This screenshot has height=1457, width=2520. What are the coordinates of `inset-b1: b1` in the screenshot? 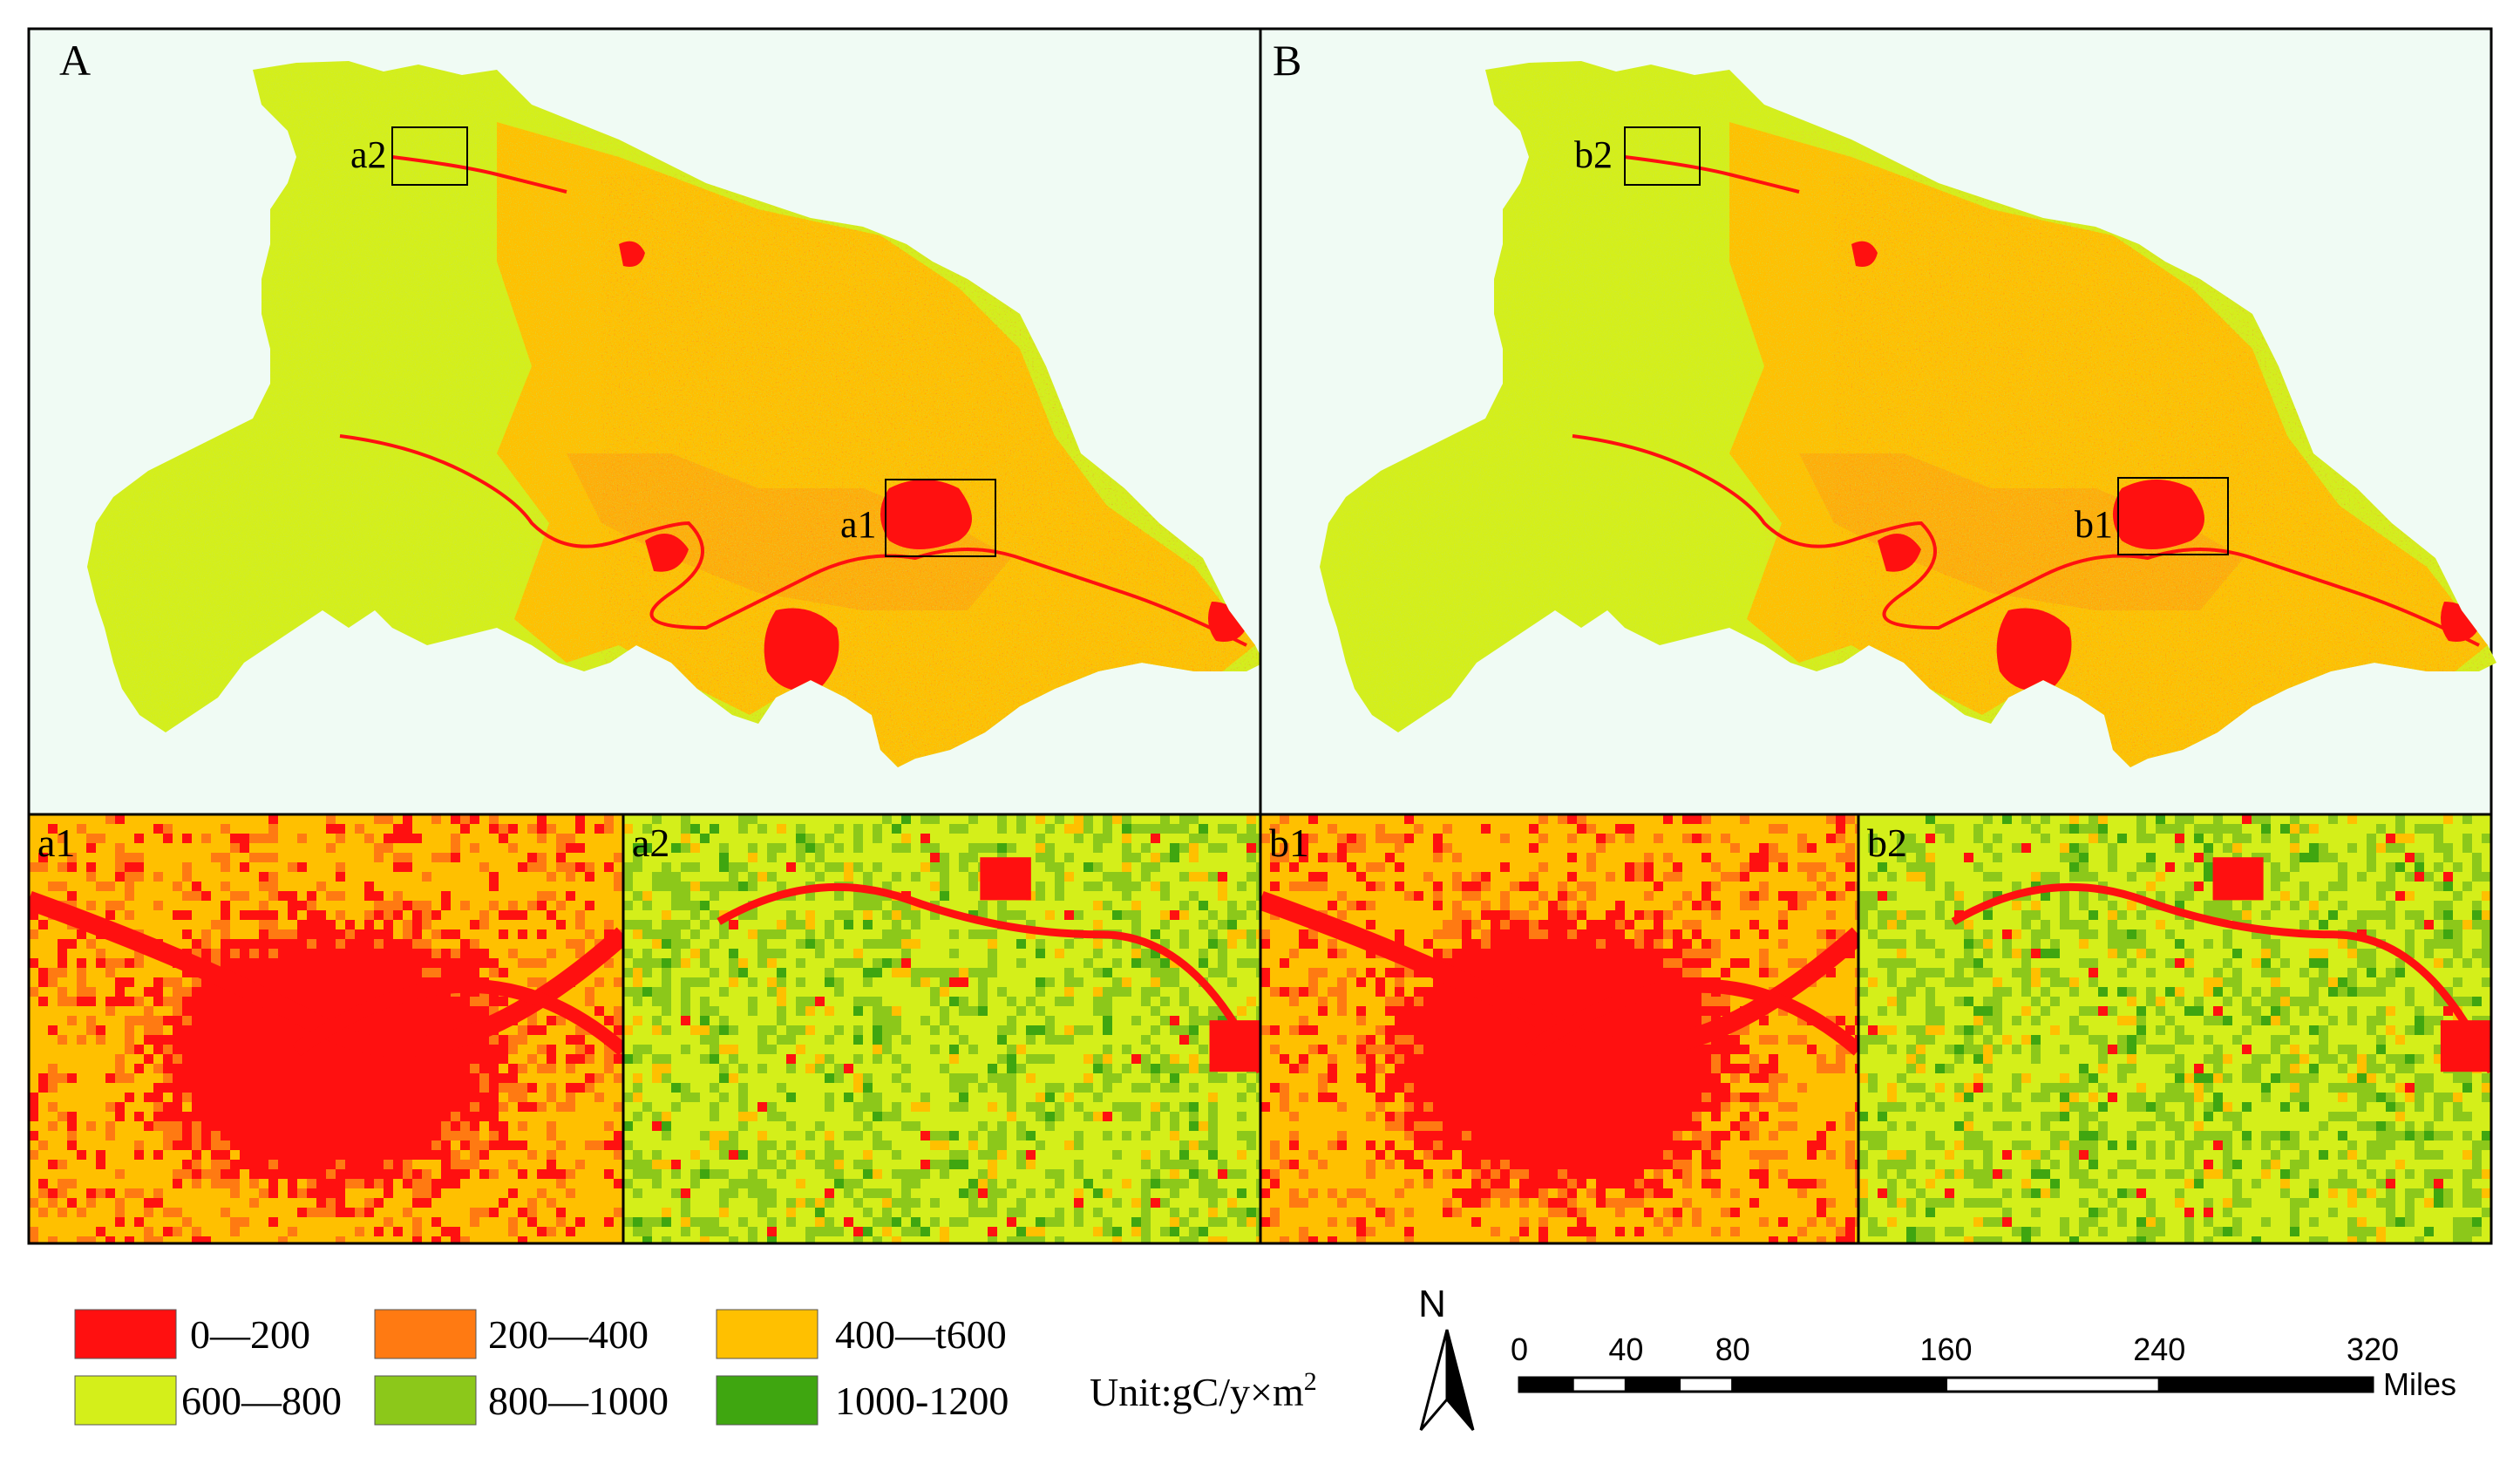 It's located at (1562, 1030).